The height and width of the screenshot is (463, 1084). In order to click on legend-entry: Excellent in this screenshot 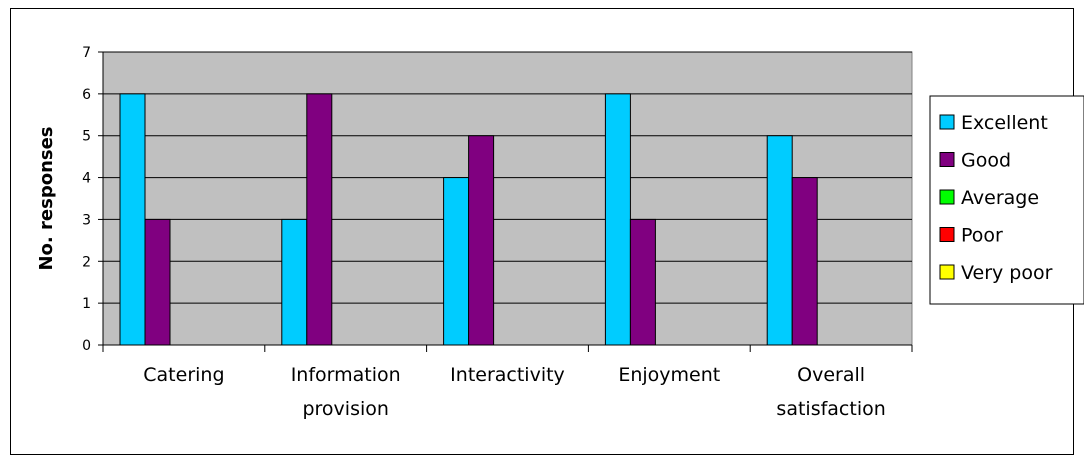, I will do `click(1004, 123)`.